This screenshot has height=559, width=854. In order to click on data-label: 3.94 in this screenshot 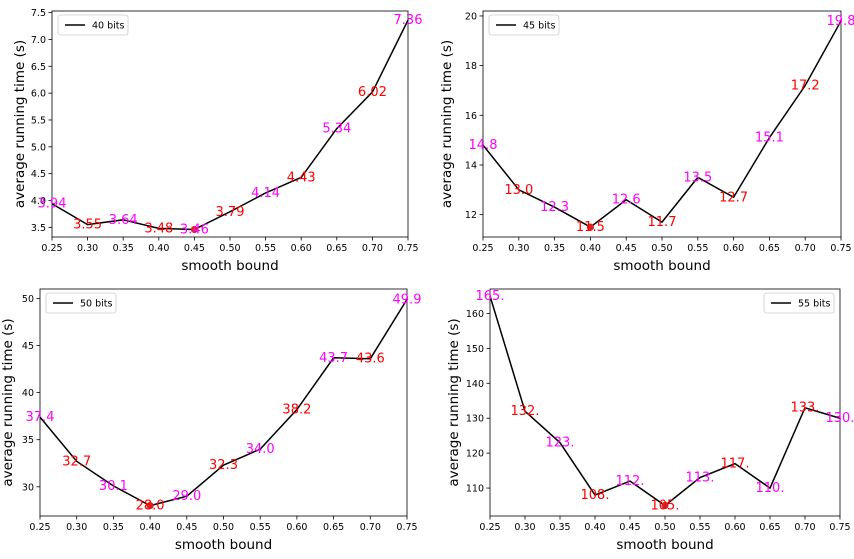, I will do `click(52, 204)`.